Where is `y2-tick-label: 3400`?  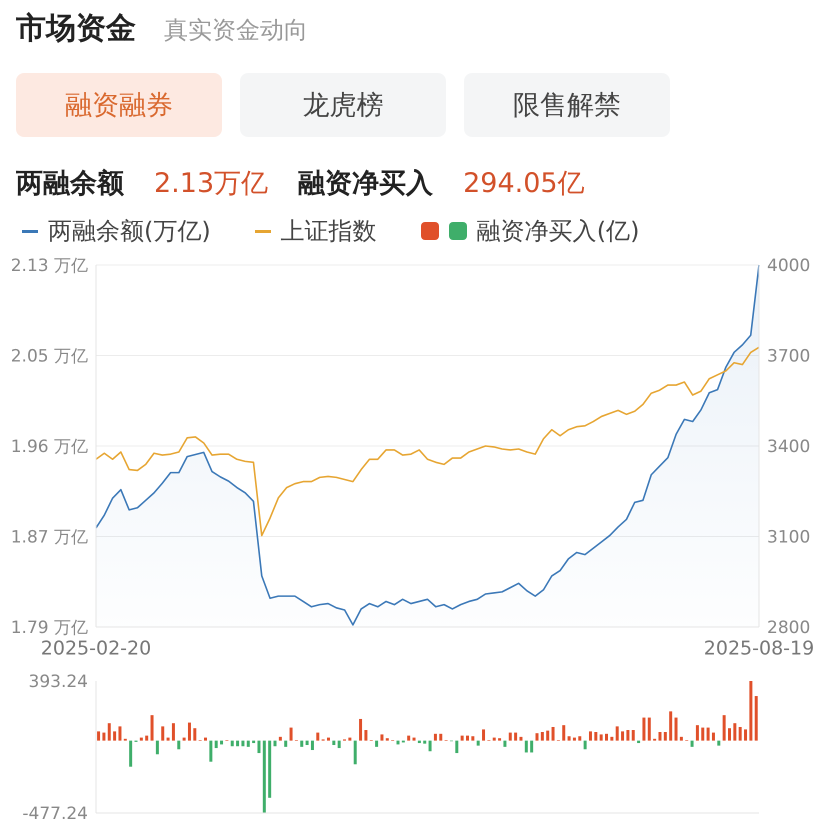
y2-tick-label: 3400 is located at coordinates (788, 447).